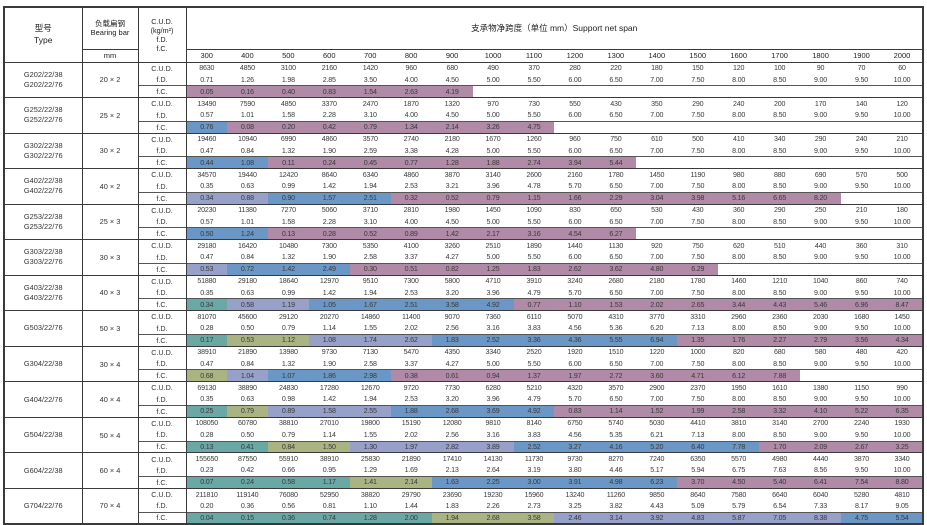 This screenshot has width=927, height=525. What do you see at coordinates (329, 221) in the screenshot?
I see `fd-value-cell: 2.28` at bounding box center [329, 221].